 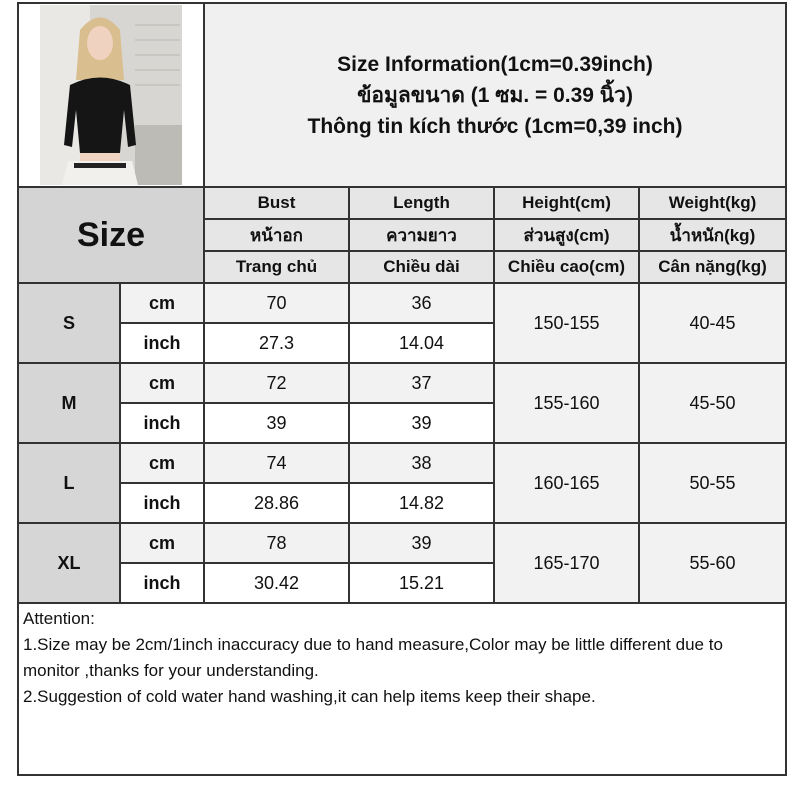 What do you see at coordinates (421, 383) in the screenshot?
I see `length-value: 37` at bounding box center [421, 383].